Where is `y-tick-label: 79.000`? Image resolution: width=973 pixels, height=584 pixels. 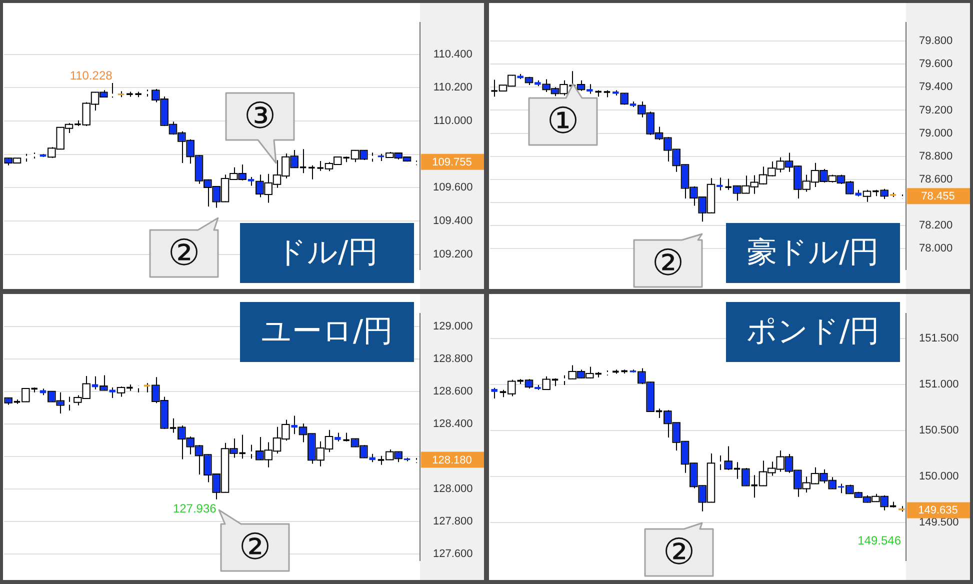 y-tick-label: 79.000 is located at coordinates (935, 133).